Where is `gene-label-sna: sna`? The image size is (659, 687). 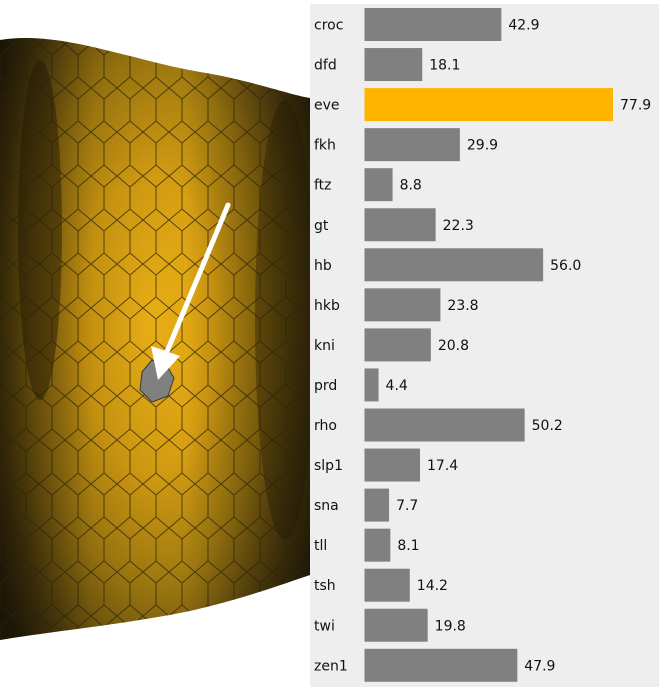 gene-label-sna: sna is located at coordinates (326, 506).